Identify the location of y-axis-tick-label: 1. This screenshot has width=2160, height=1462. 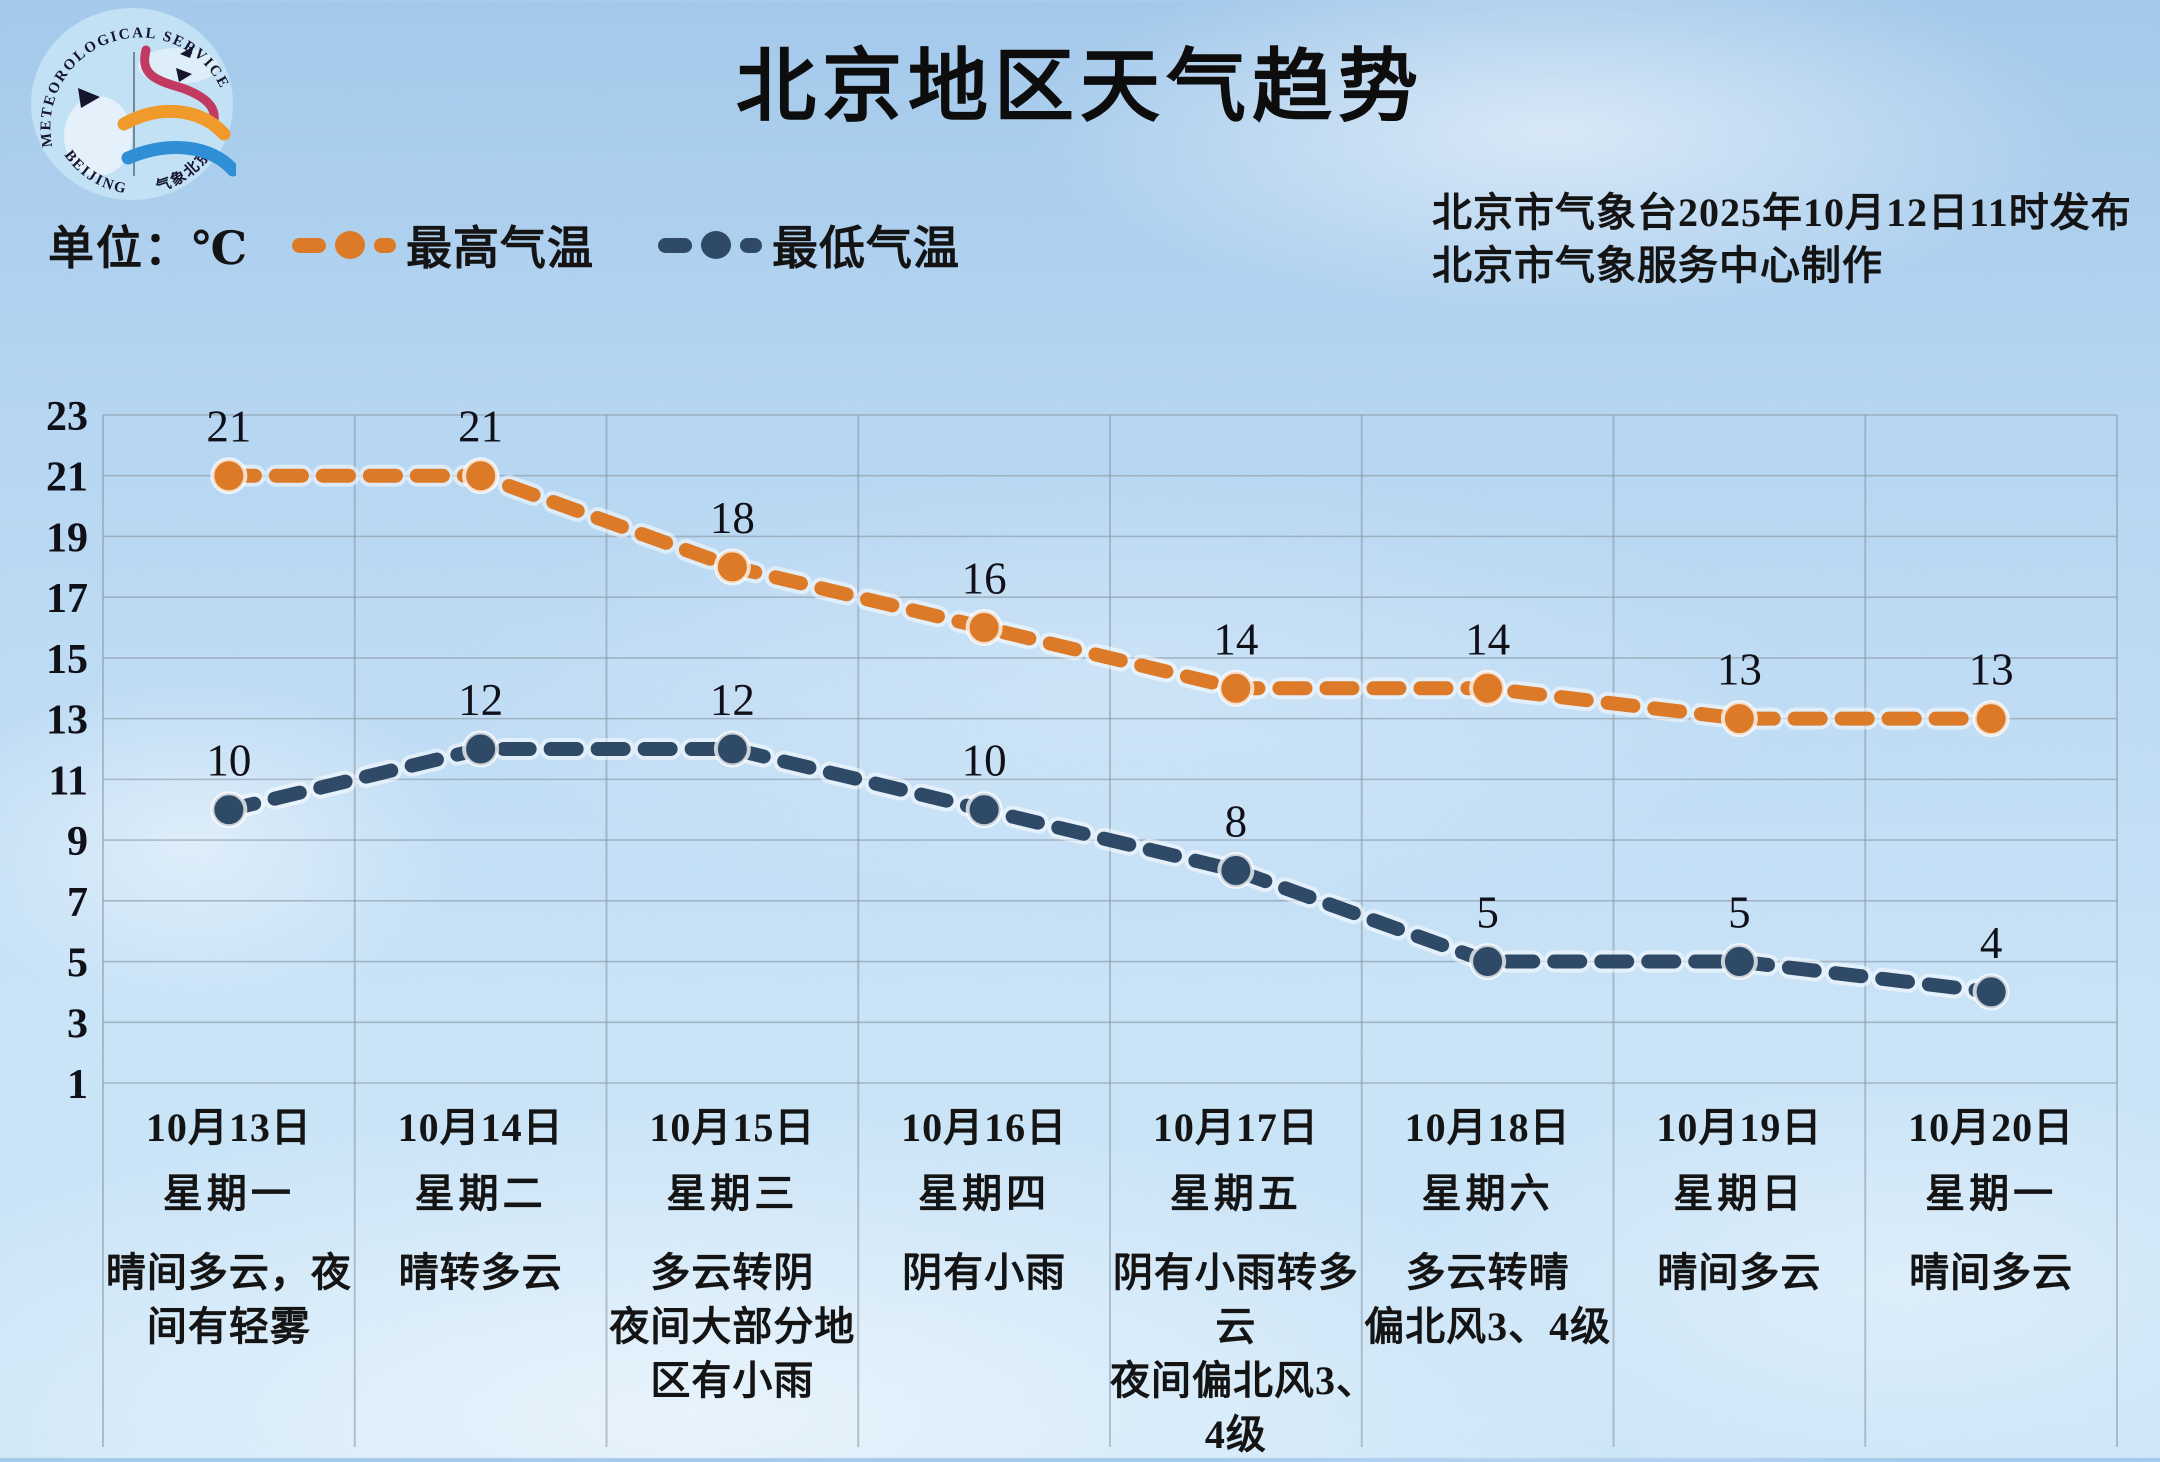
(77, 1085).